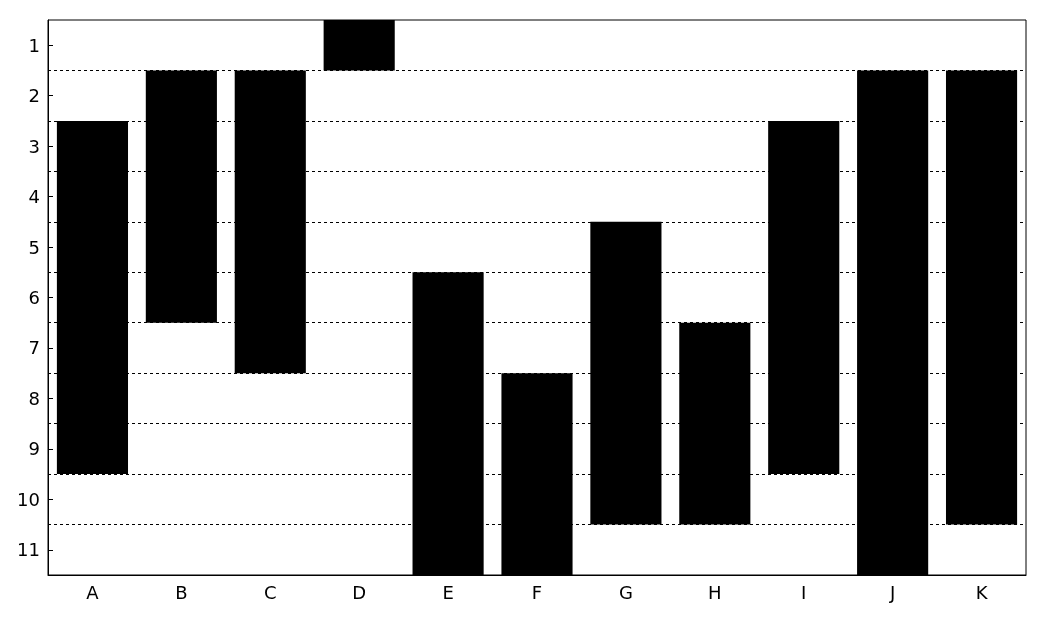  Describe the element at coordinates (34, 247) in the screenshot. I see `y-tick-label: 5` at that location.